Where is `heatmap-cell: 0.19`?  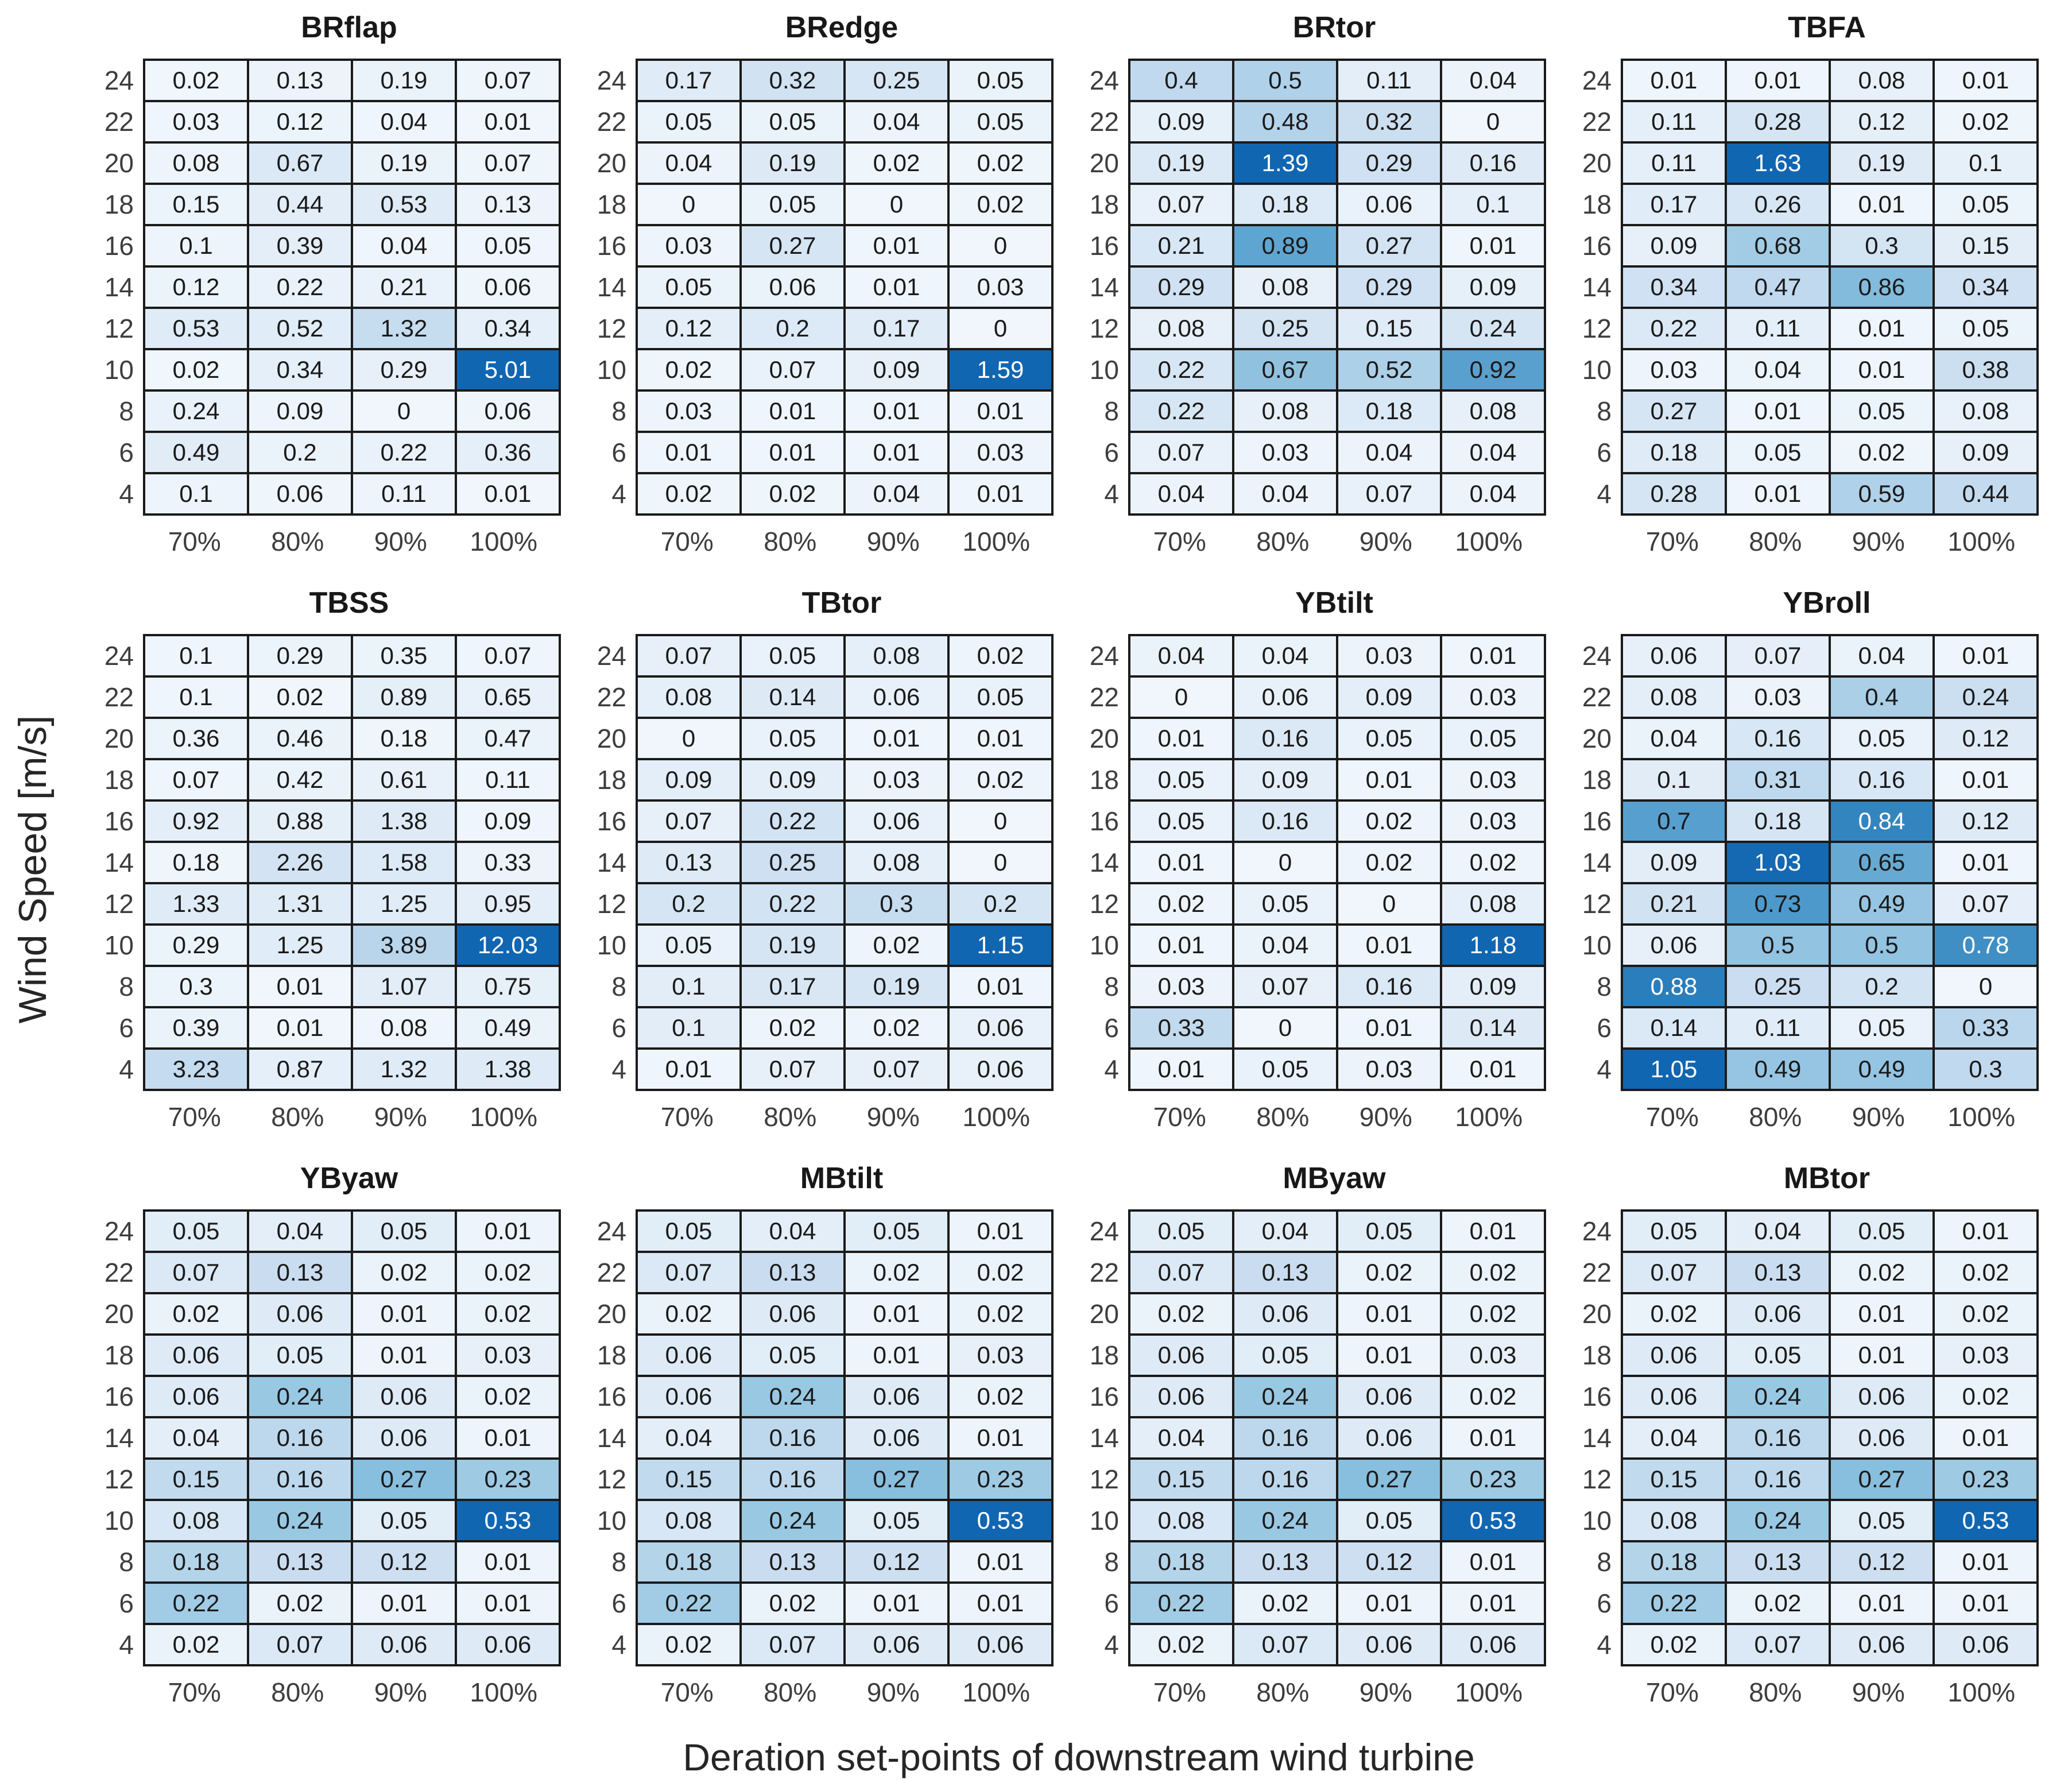 heatmap-cell: 0.19 is located at coordinates (404, 80).